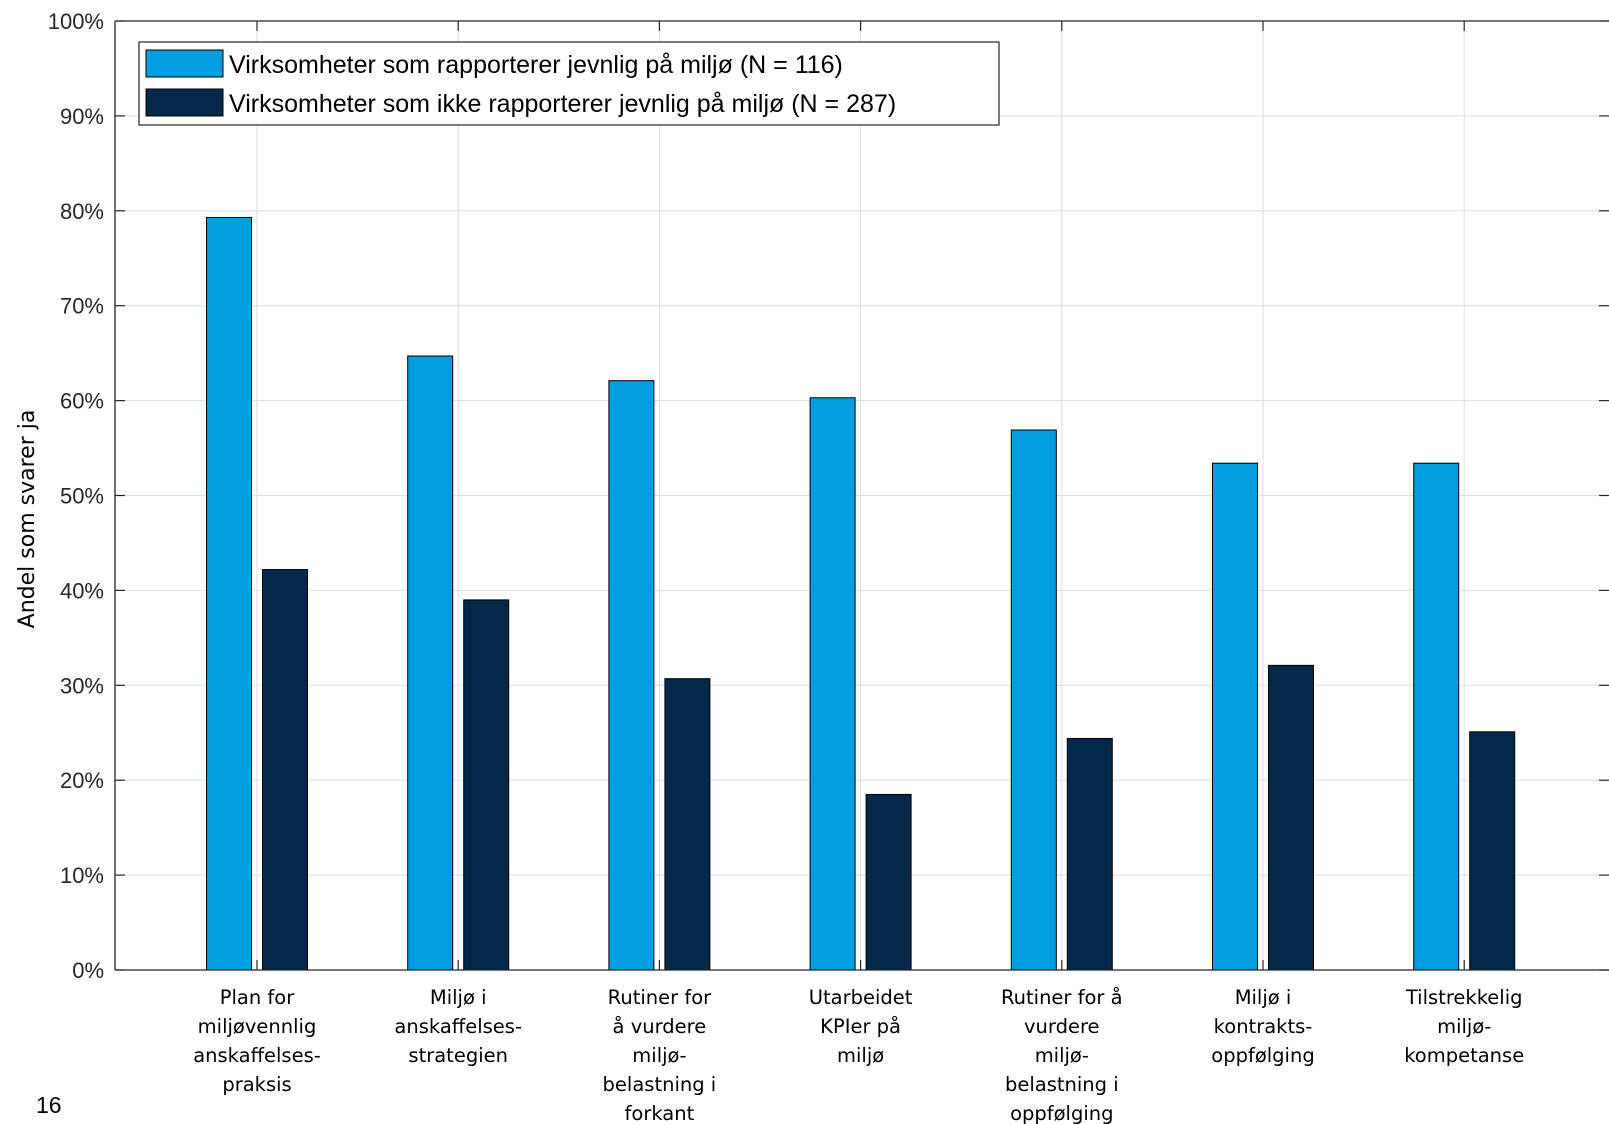 This screenshot has width=1609, height=1124. I want to click on y-tick-labels: 0% 10% 20% 30% 40% 50% 60% 70% 80% 90% 100%, so click(76, 496).